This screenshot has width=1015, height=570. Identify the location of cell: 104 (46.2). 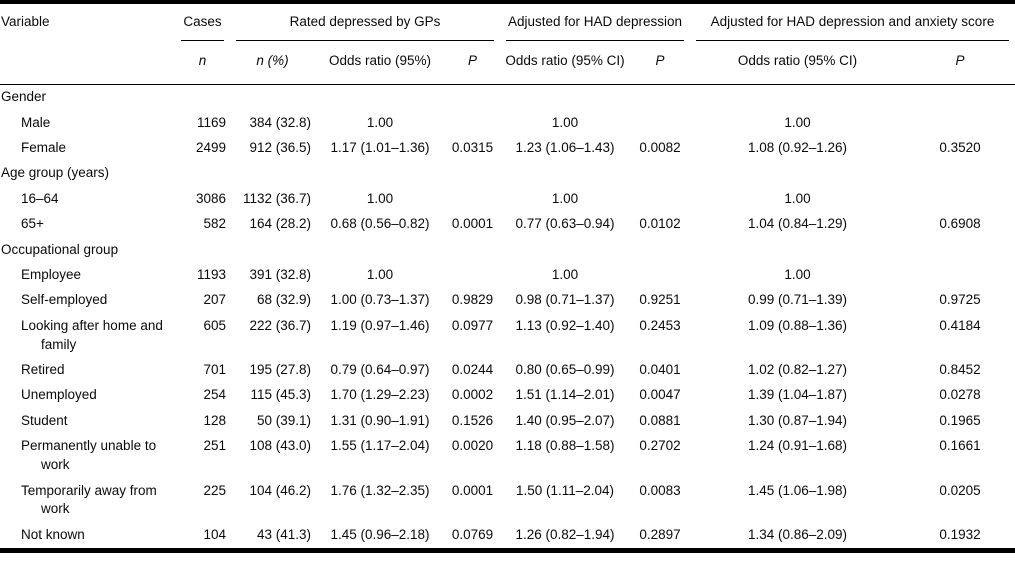
(280, 490).